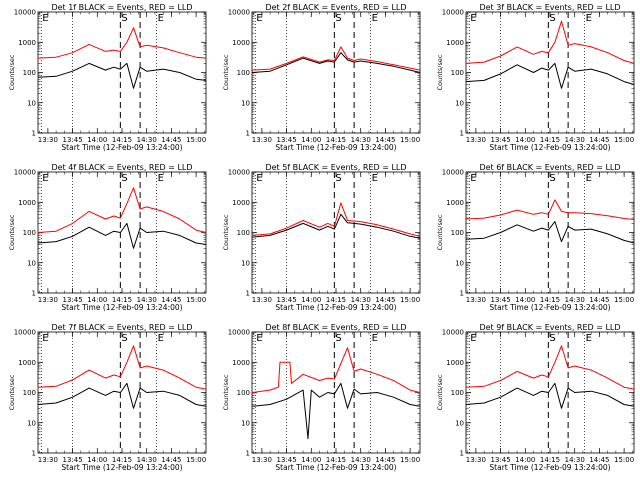 The width and height of the screenshot is (640, 480). I want to click on chart-title: Det 8f BLACK = Events, RED = LLD, so click(335, 327).